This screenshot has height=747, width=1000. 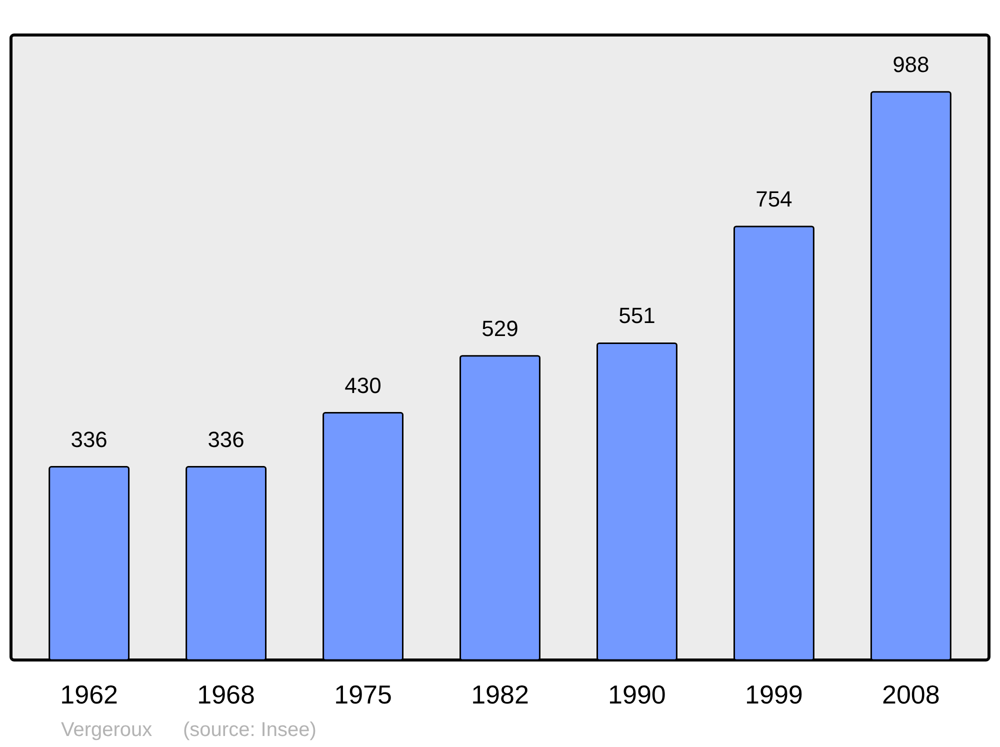 What do you see at coordinates (249, 730) in the screenshot?
I see `text: (source: Insee)` at bounding box center [249, 730].